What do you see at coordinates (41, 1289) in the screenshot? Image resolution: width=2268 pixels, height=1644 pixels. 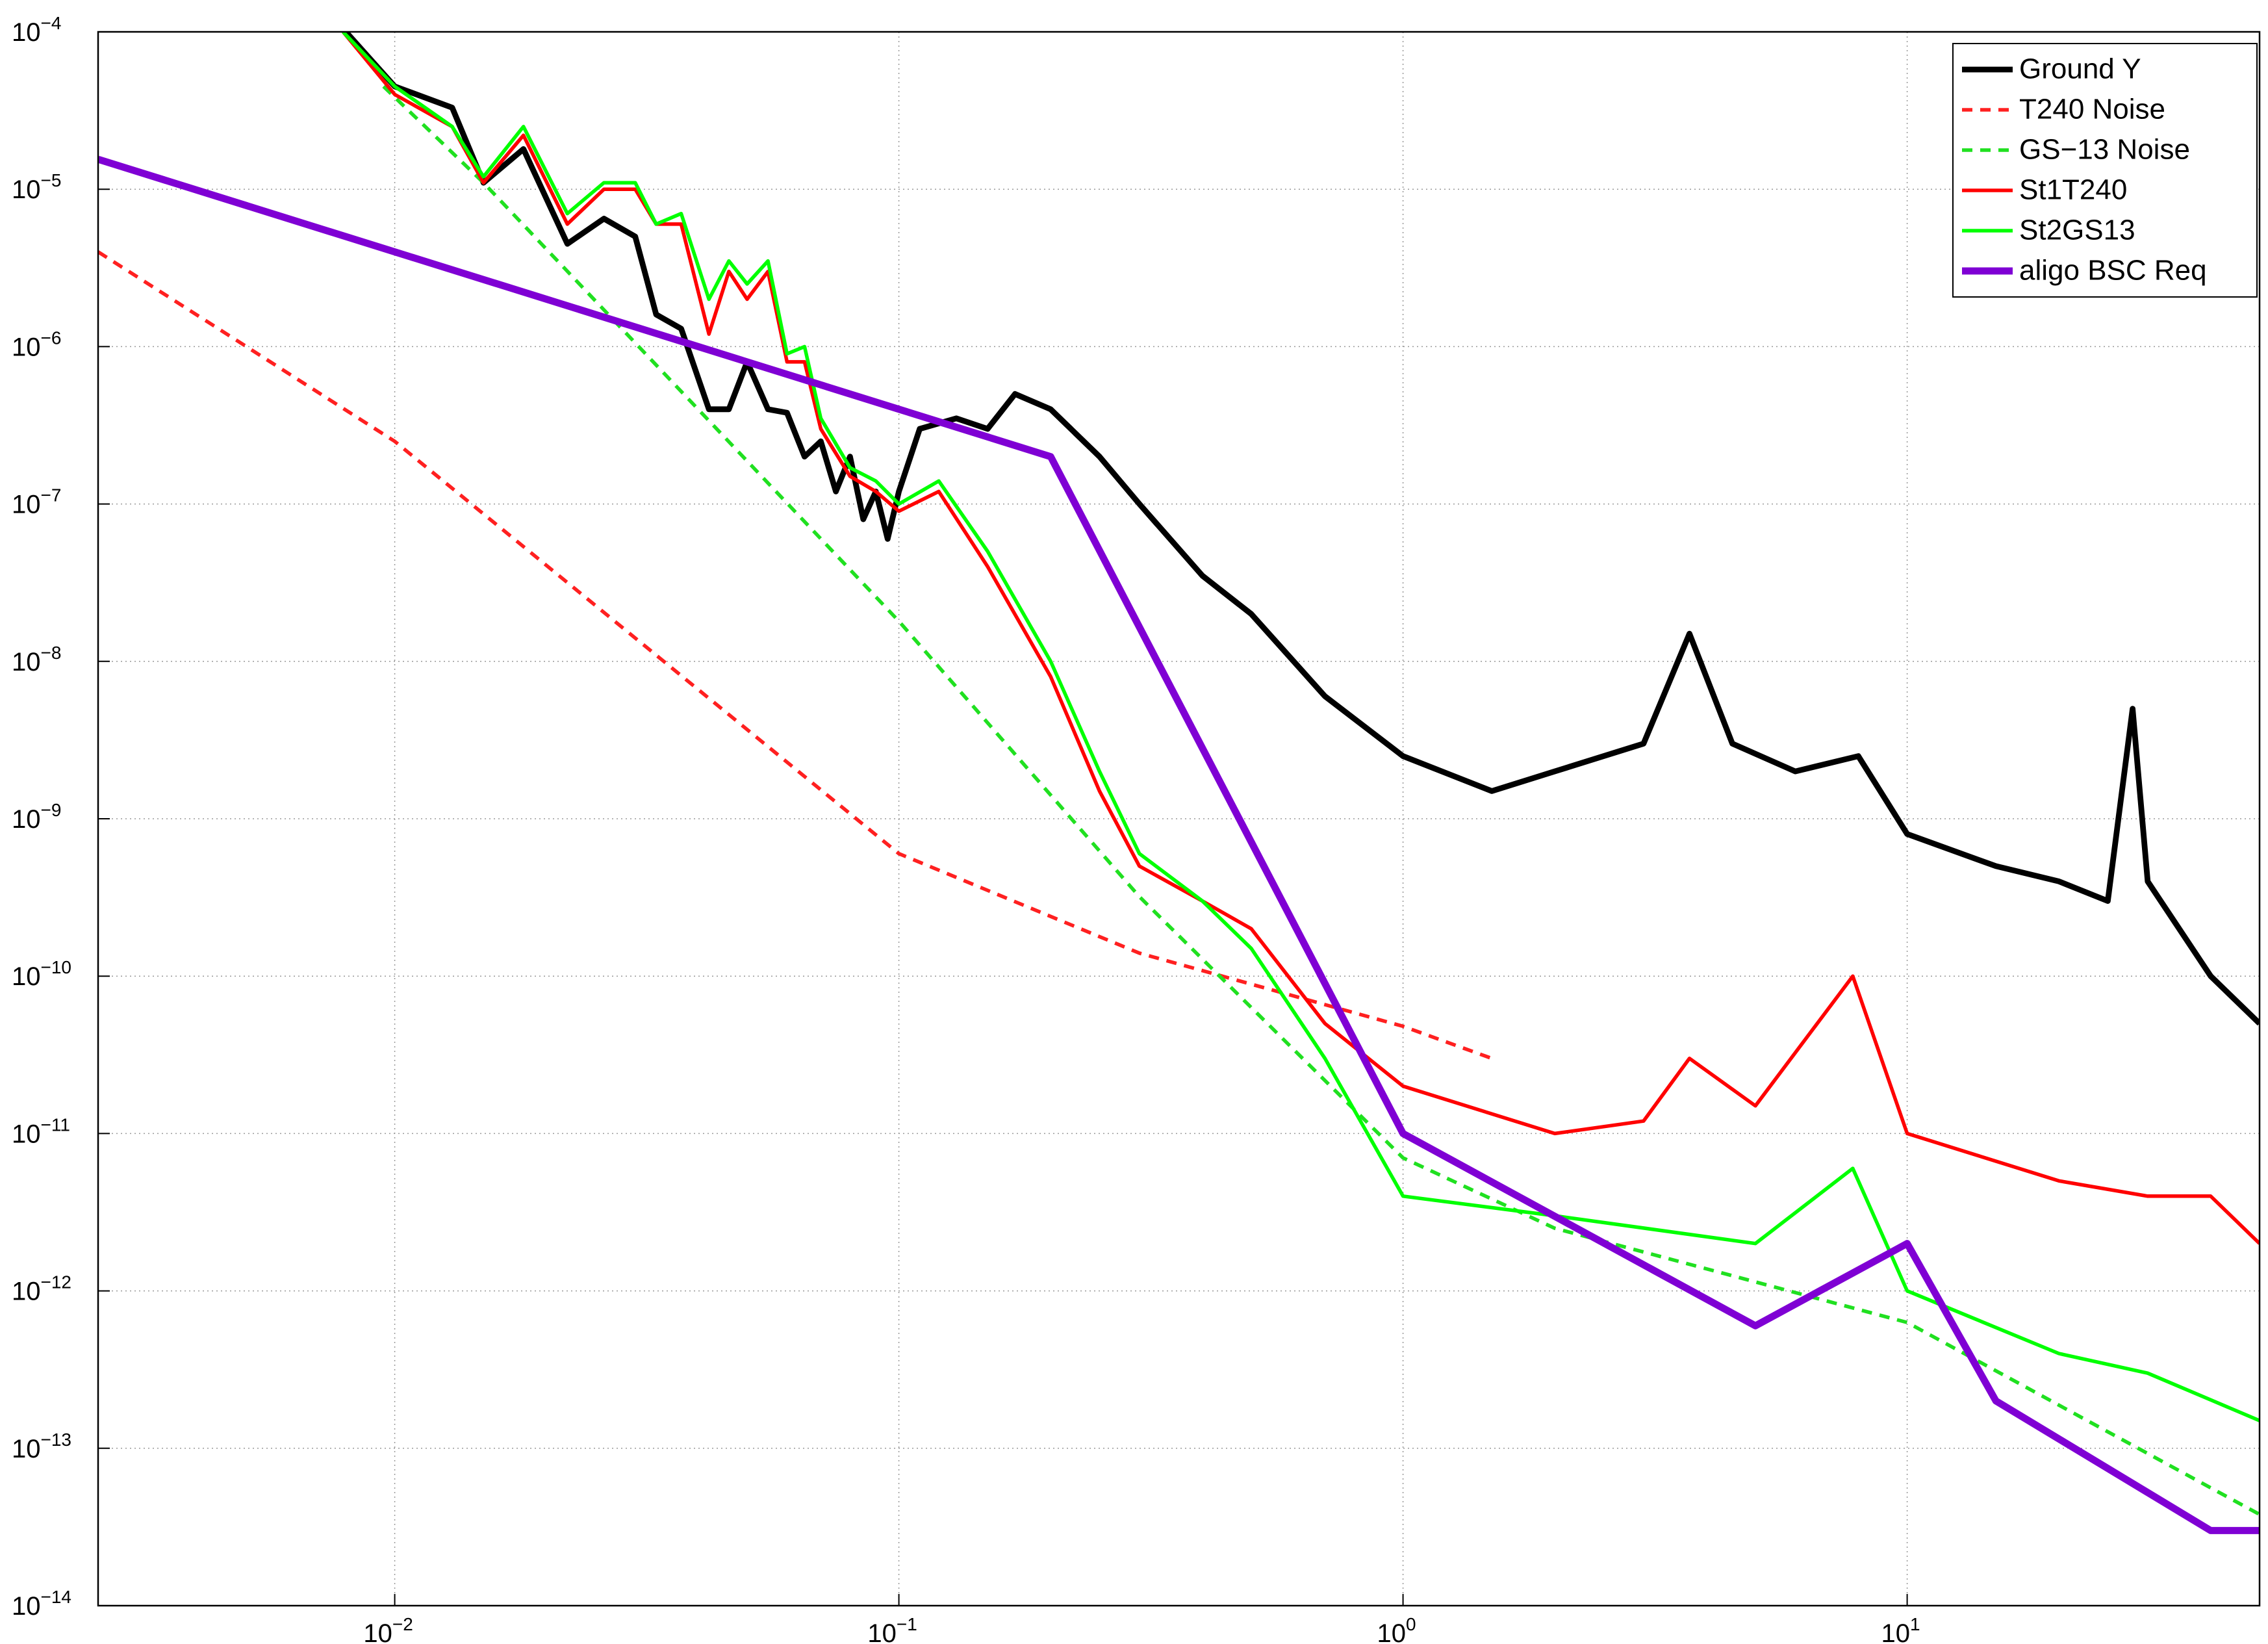 I see `y-tick-label: 10⁻¹²` at bounding box center [41, 1289].